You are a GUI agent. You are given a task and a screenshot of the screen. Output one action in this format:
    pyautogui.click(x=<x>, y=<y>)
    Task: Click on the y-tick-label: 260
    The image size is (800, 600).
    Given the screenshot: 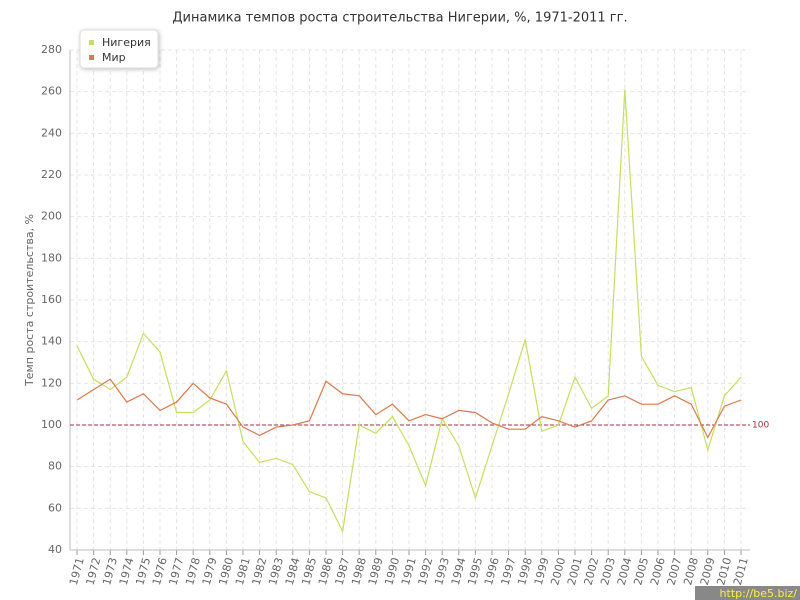 What is the action you would take?
    pyautogui.click(x=51, y=91)
    